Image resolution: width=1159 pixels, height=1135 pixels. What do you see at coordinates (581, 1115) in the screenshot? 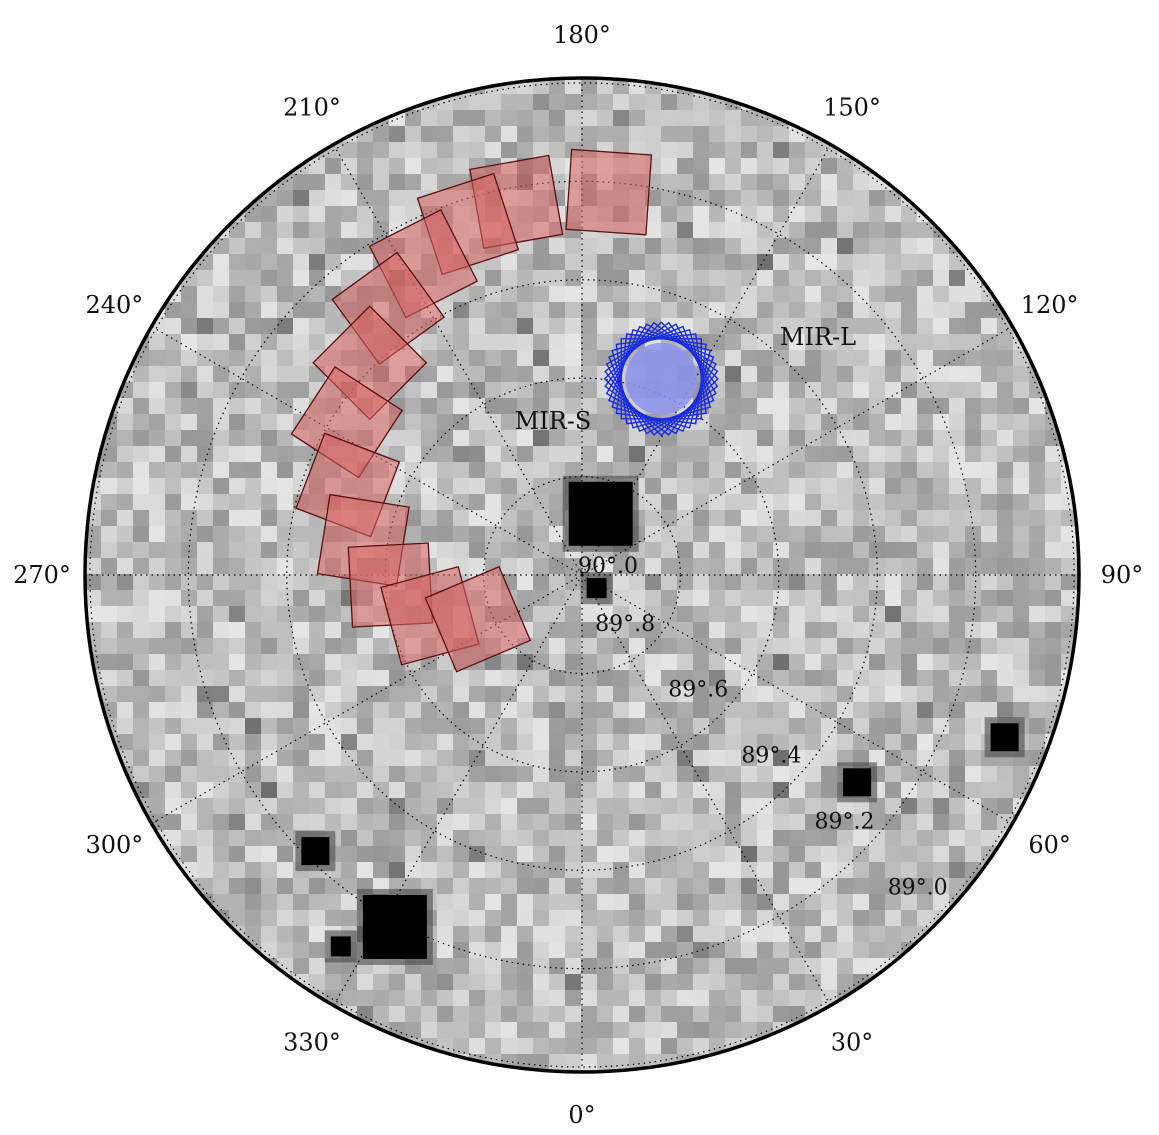
I see `ra-tick-label: 0°` at bounding box center [581, 1115].